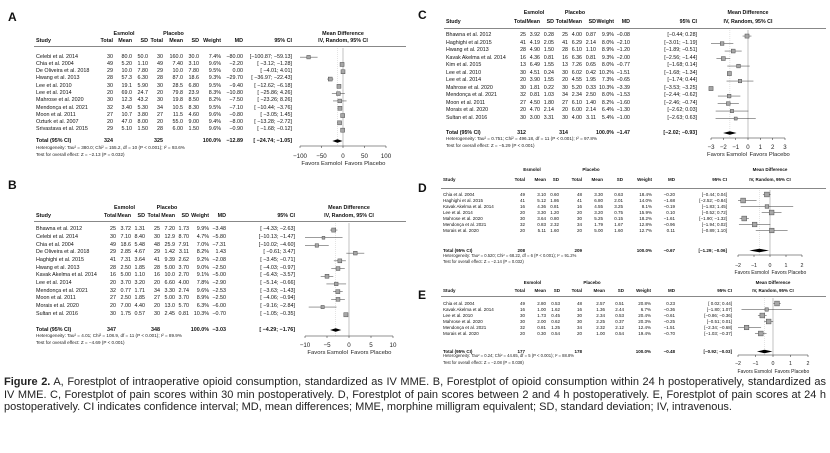 Image resolution: width=830 pixels, height=453 pixels. Describe the element at coordinates (286, 215) in the screenshot. I see `col-header-ci: 95% CI` at that location.